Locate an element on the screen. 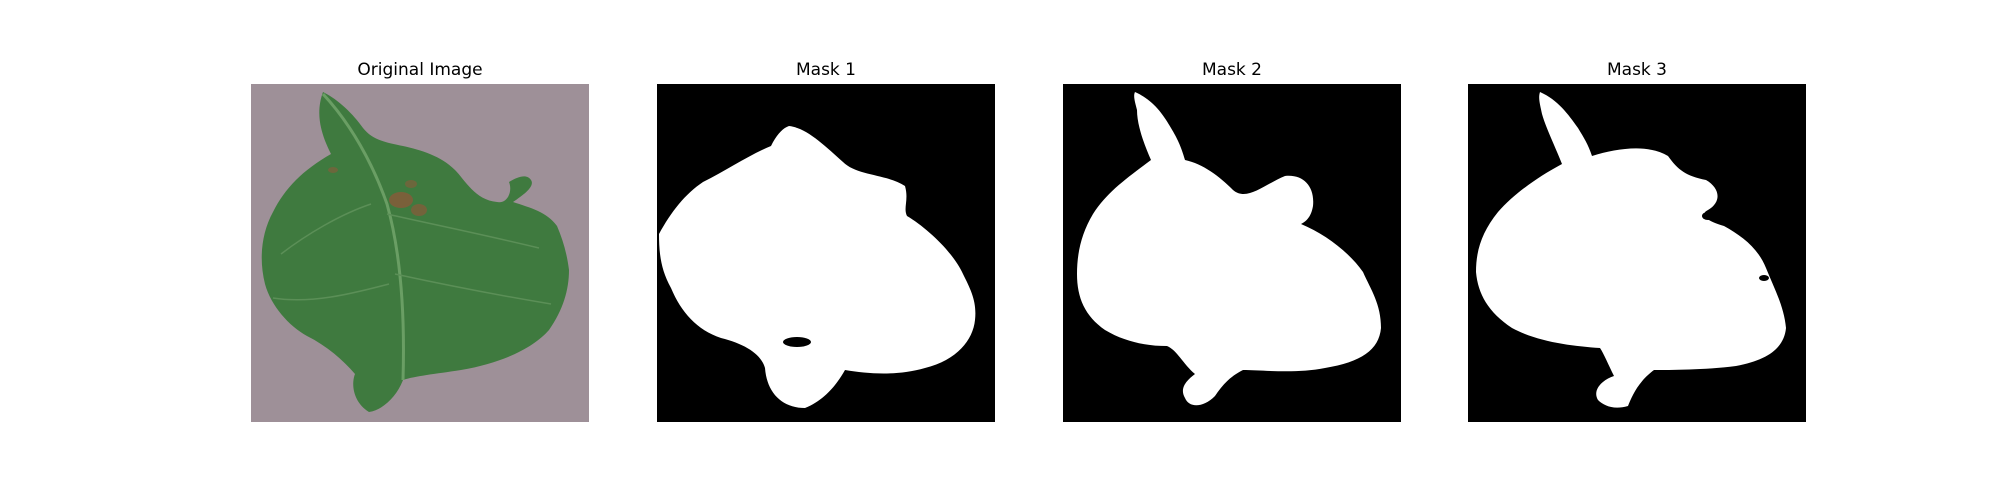 The width and height of the screenshot is (2000, 500). mask-3-panel: Mask 3 is located at coordinates (1637, 240).